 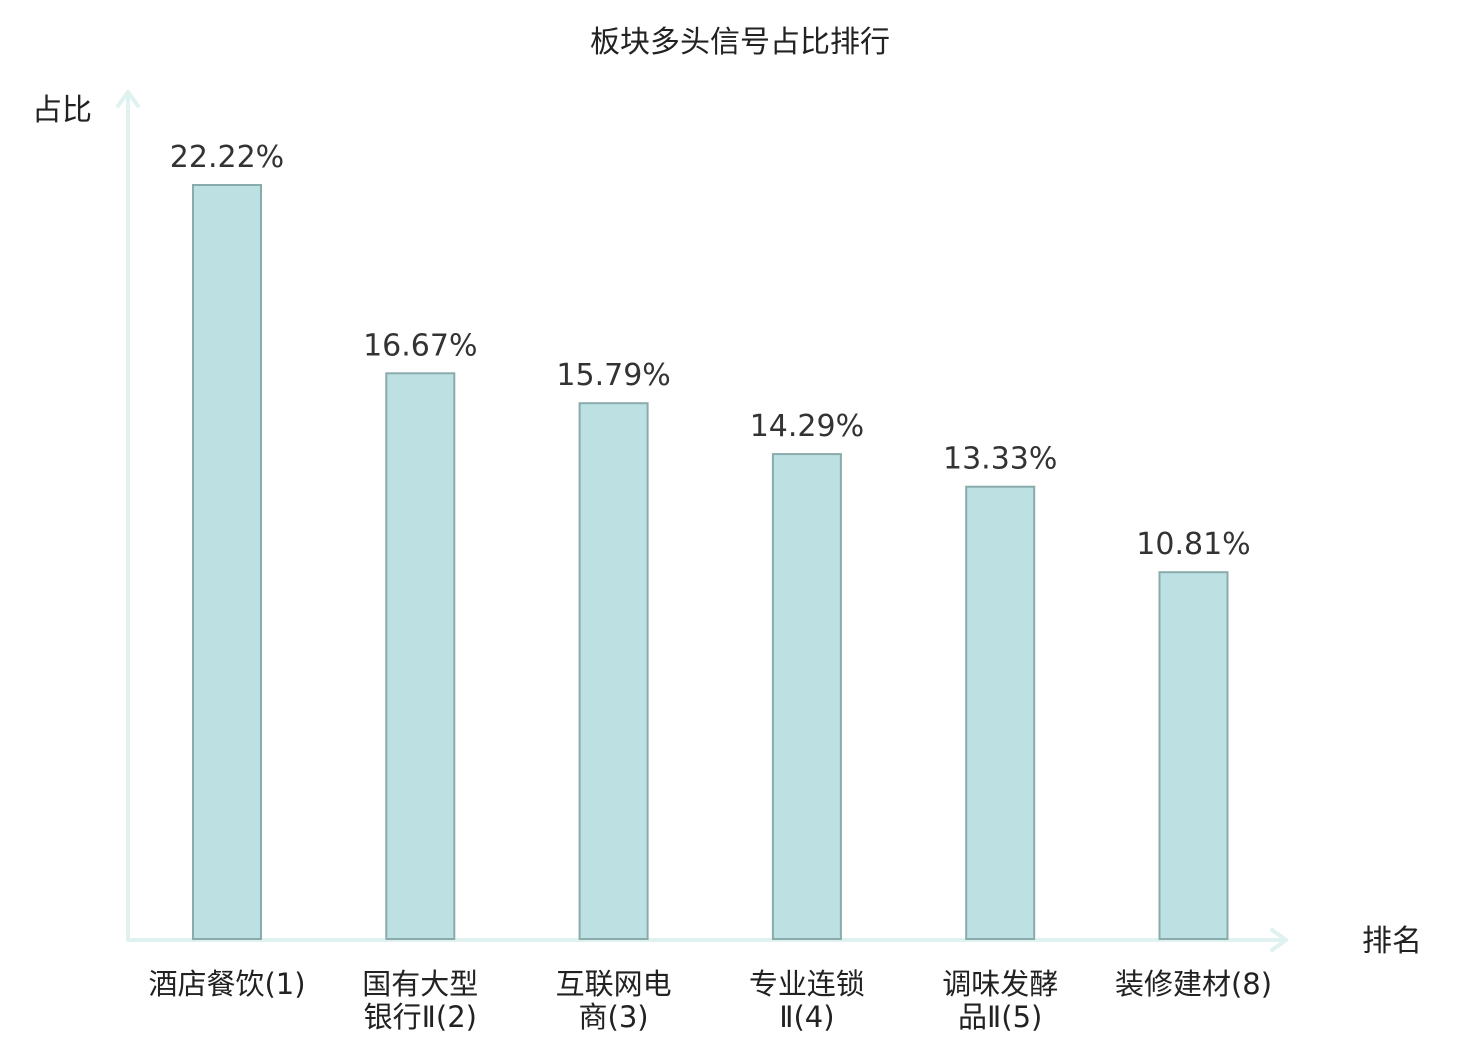 What do you see at coordinates (740, 42) in the screenshot?
I see `chart-title: 板块多头信号占比排行` at bounding box center [740, 42].